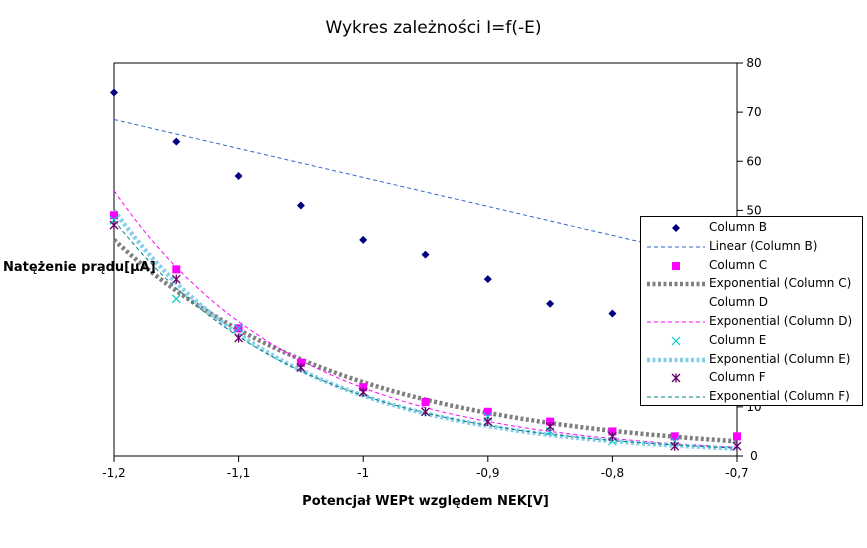 The image size is (867, 548). I want to click on legend-label: Exponential (Column D), so click(781, 321).